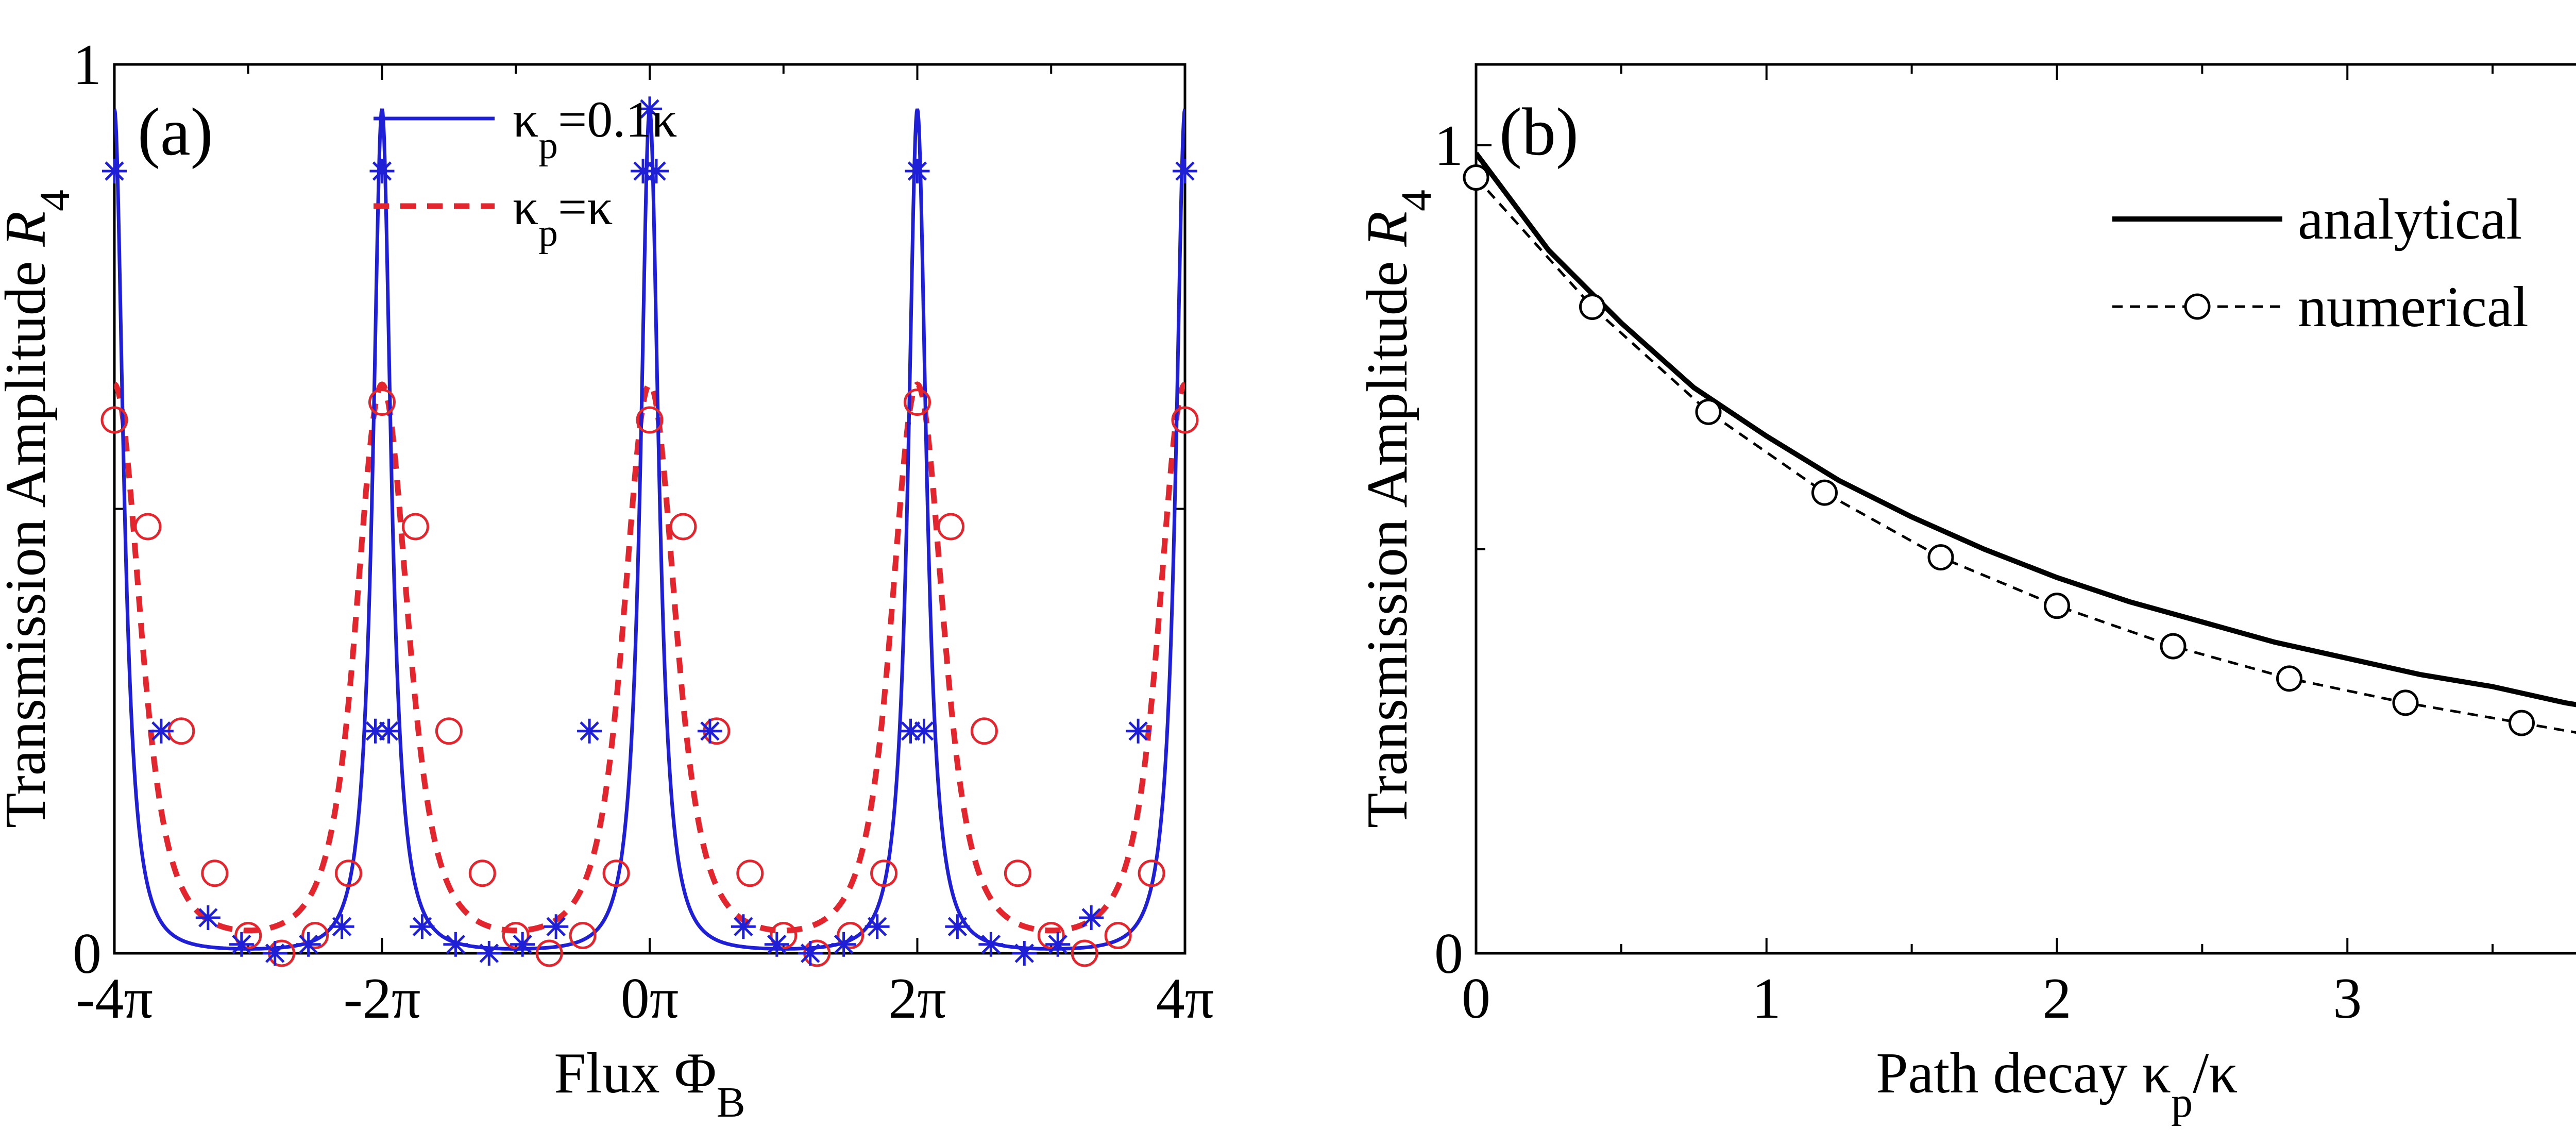 This screenshot has width=2576, height=1146. I want to click on x-axis-label: Path decay κp/κ, so click(2057, 1083).